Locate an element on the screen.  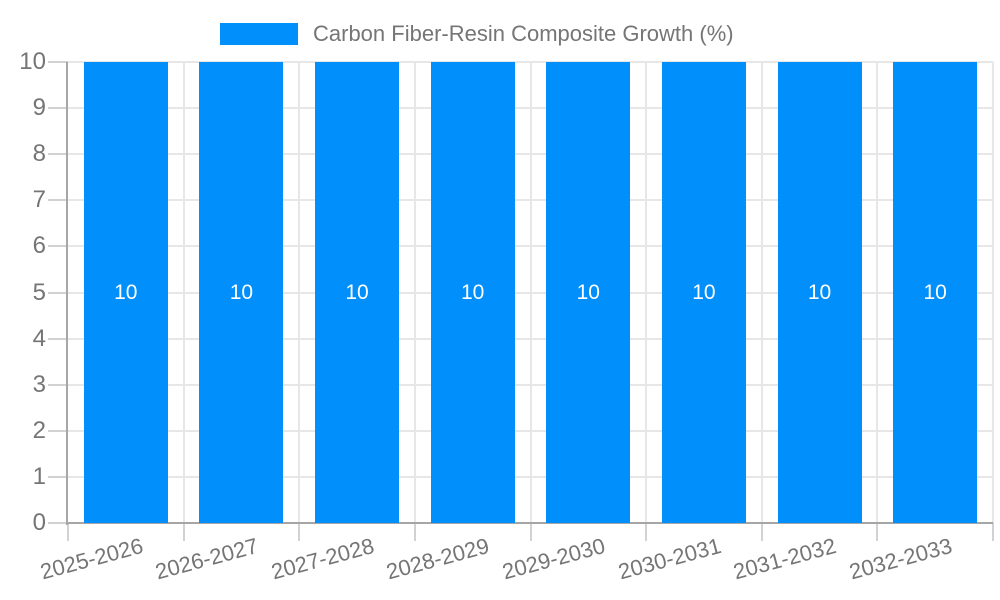
x-axis-line is located at coordinates (530, 523).